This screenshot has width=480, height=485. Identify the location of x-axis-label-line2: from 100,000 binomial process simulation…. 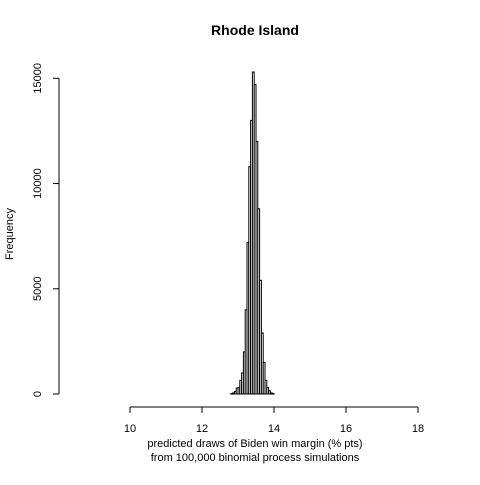
(255, 458).